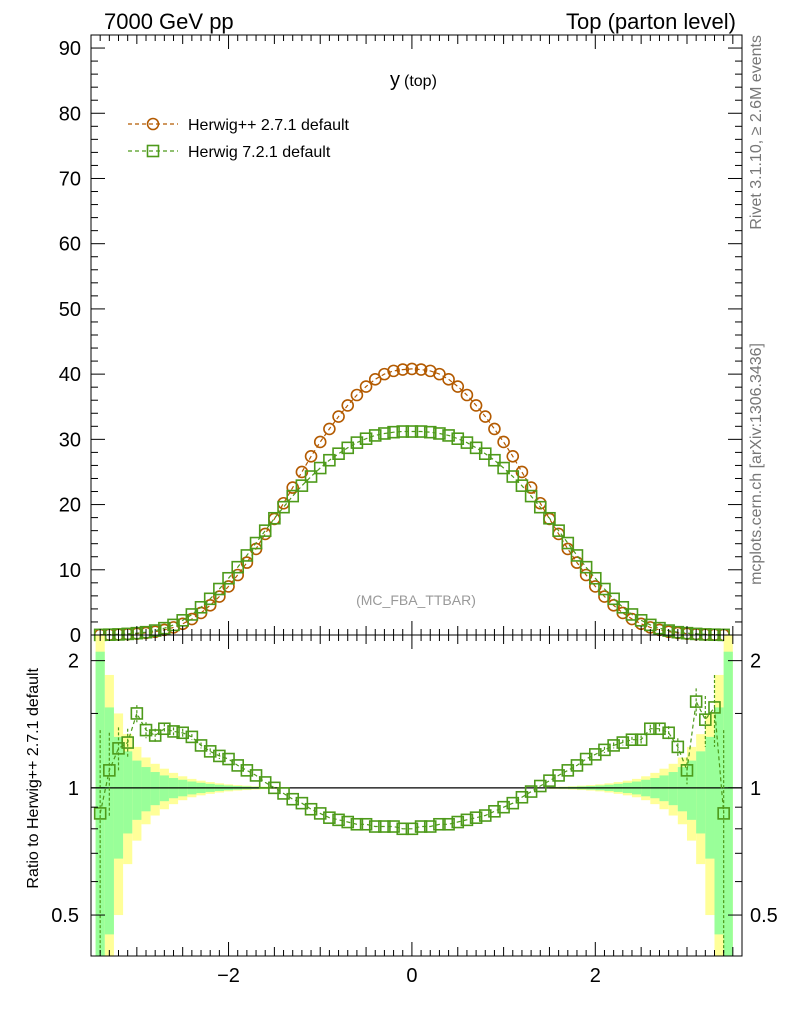 This screenshot has height=1024, width=786. Describe the element at coordinates (73, 662) in the screenshot. I see `ratio-y-tick-label: 2` at that location.